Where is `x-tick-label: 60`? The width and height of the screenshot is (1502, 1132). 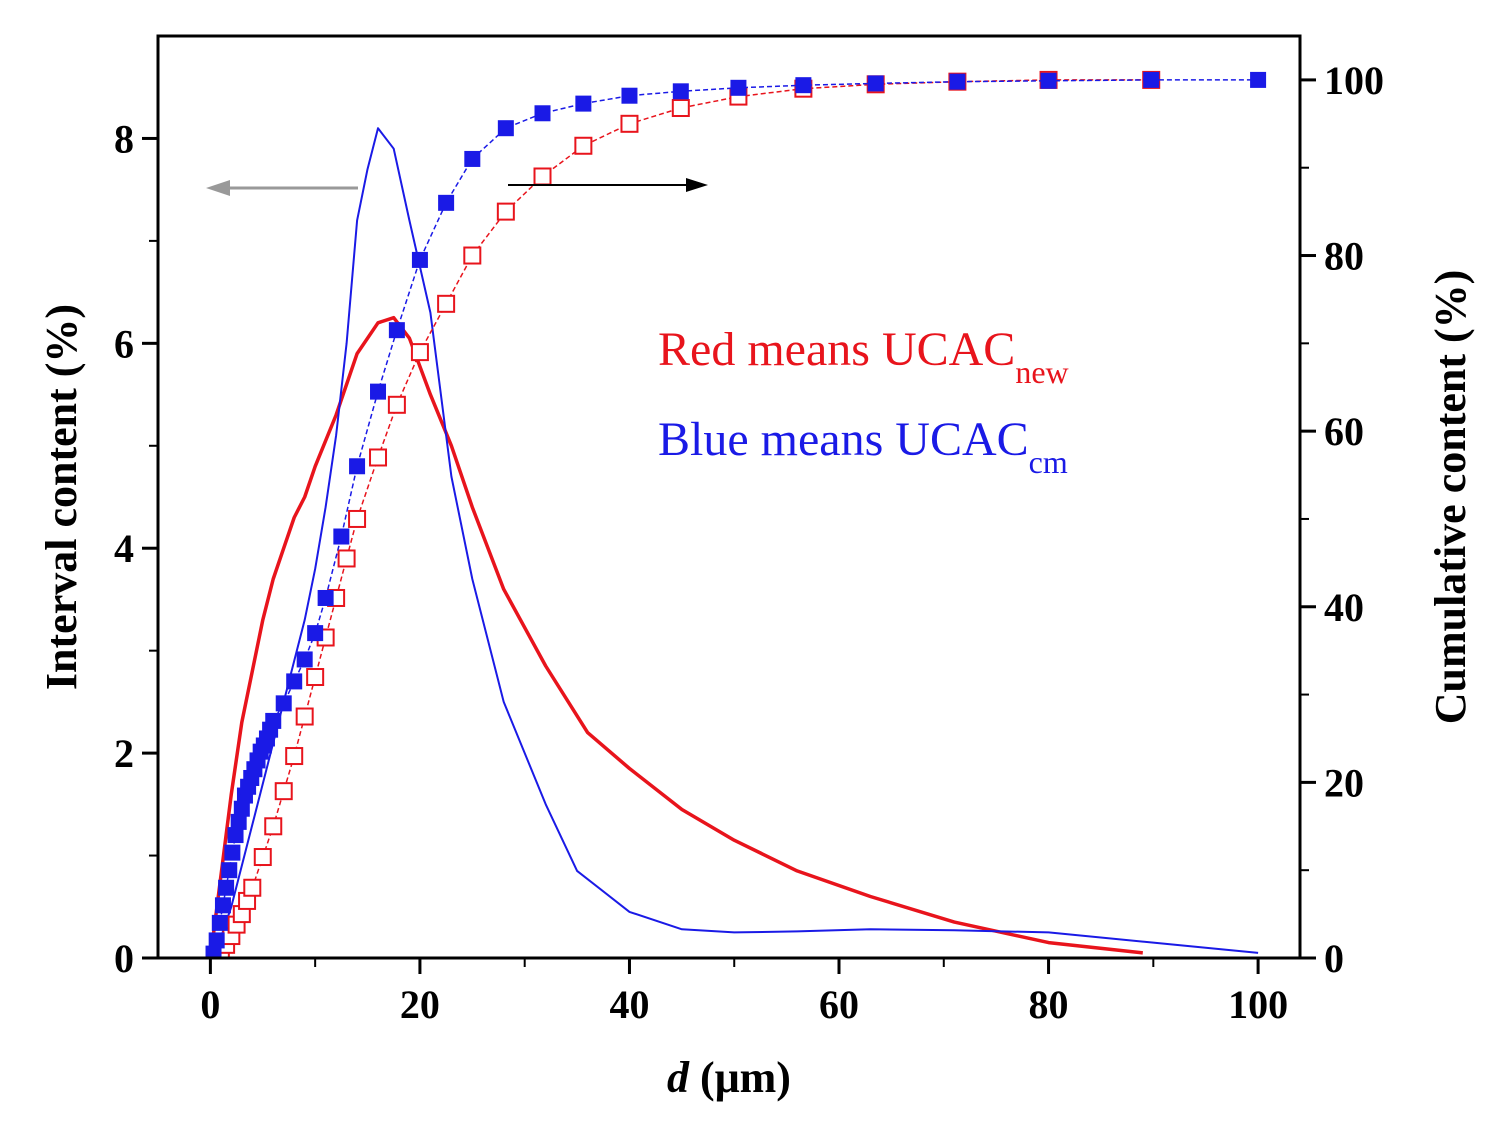 x-tick-label: 60 is located at coordinates (839, 1004).